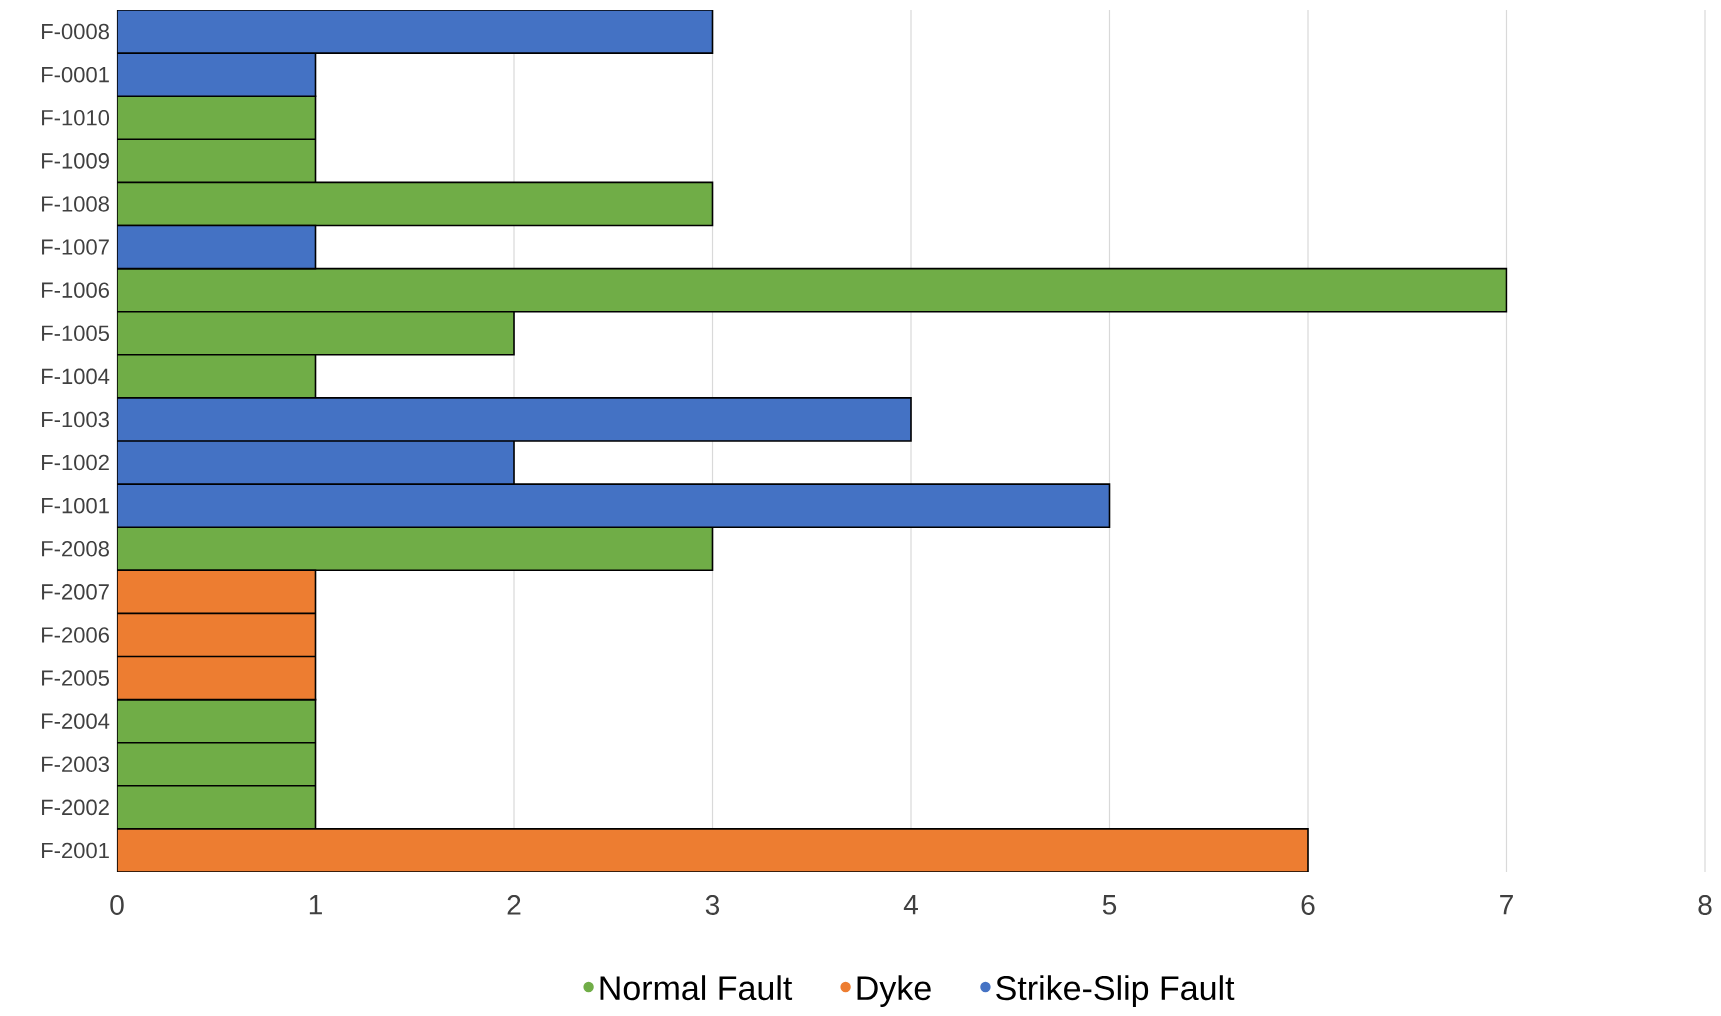 This screenshot has height=1016, width=1721. What do you see at coordinates (894, 991) in the screenshot?
I see `legend-label: Dyke` at bounding box center [894, 991].